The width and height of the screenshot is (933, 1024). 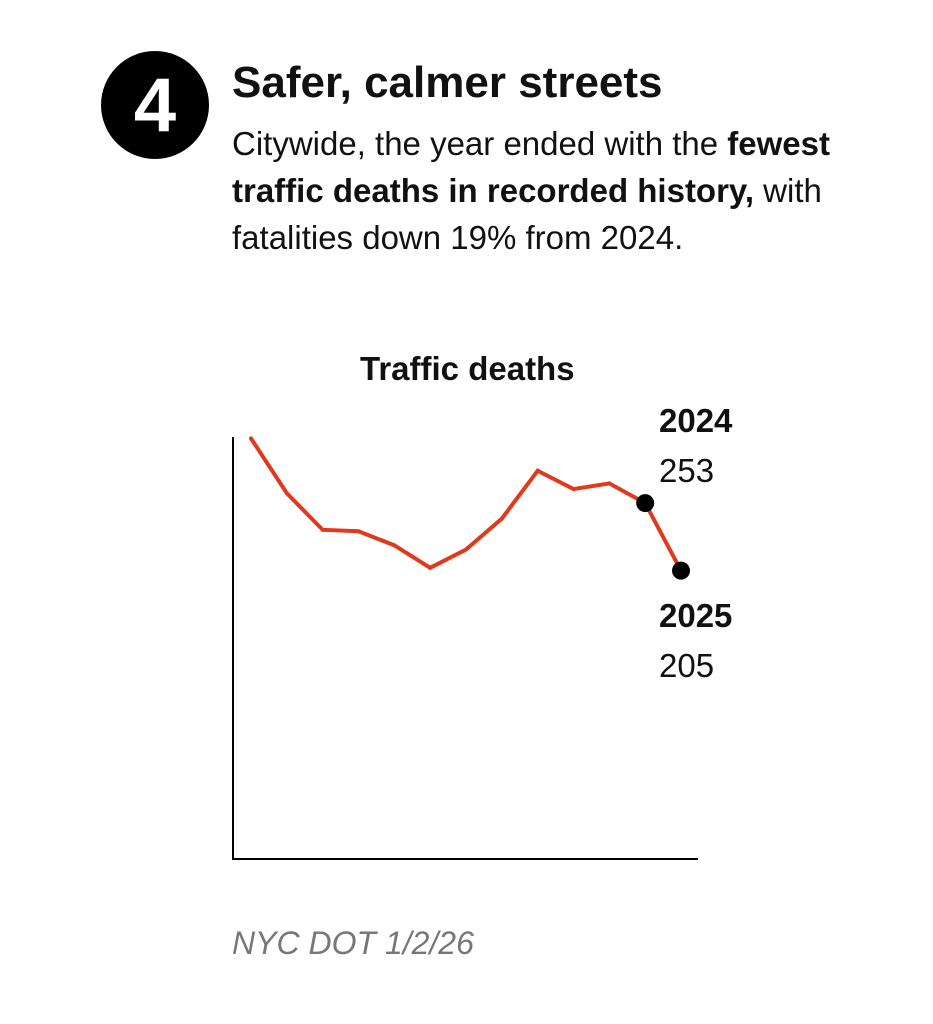 I want to click on chart-title: Traffic deaths, so click(x=467, y=368).